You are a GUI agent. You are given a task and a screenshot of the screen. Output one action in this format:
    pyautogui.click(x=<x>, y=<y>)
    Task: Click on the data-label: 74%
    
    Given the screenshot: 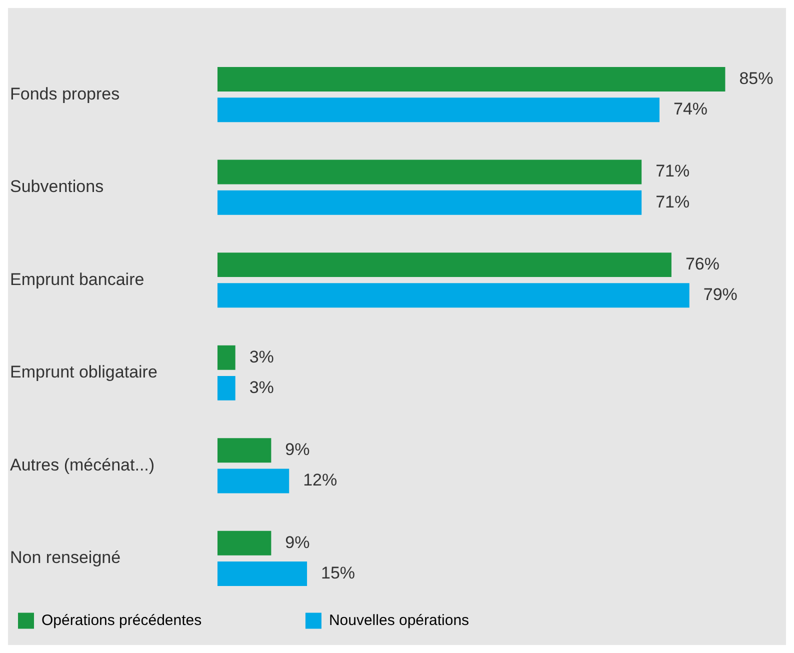 What is the action you would take?
    pyautogui.click(x=691, y=109)
    